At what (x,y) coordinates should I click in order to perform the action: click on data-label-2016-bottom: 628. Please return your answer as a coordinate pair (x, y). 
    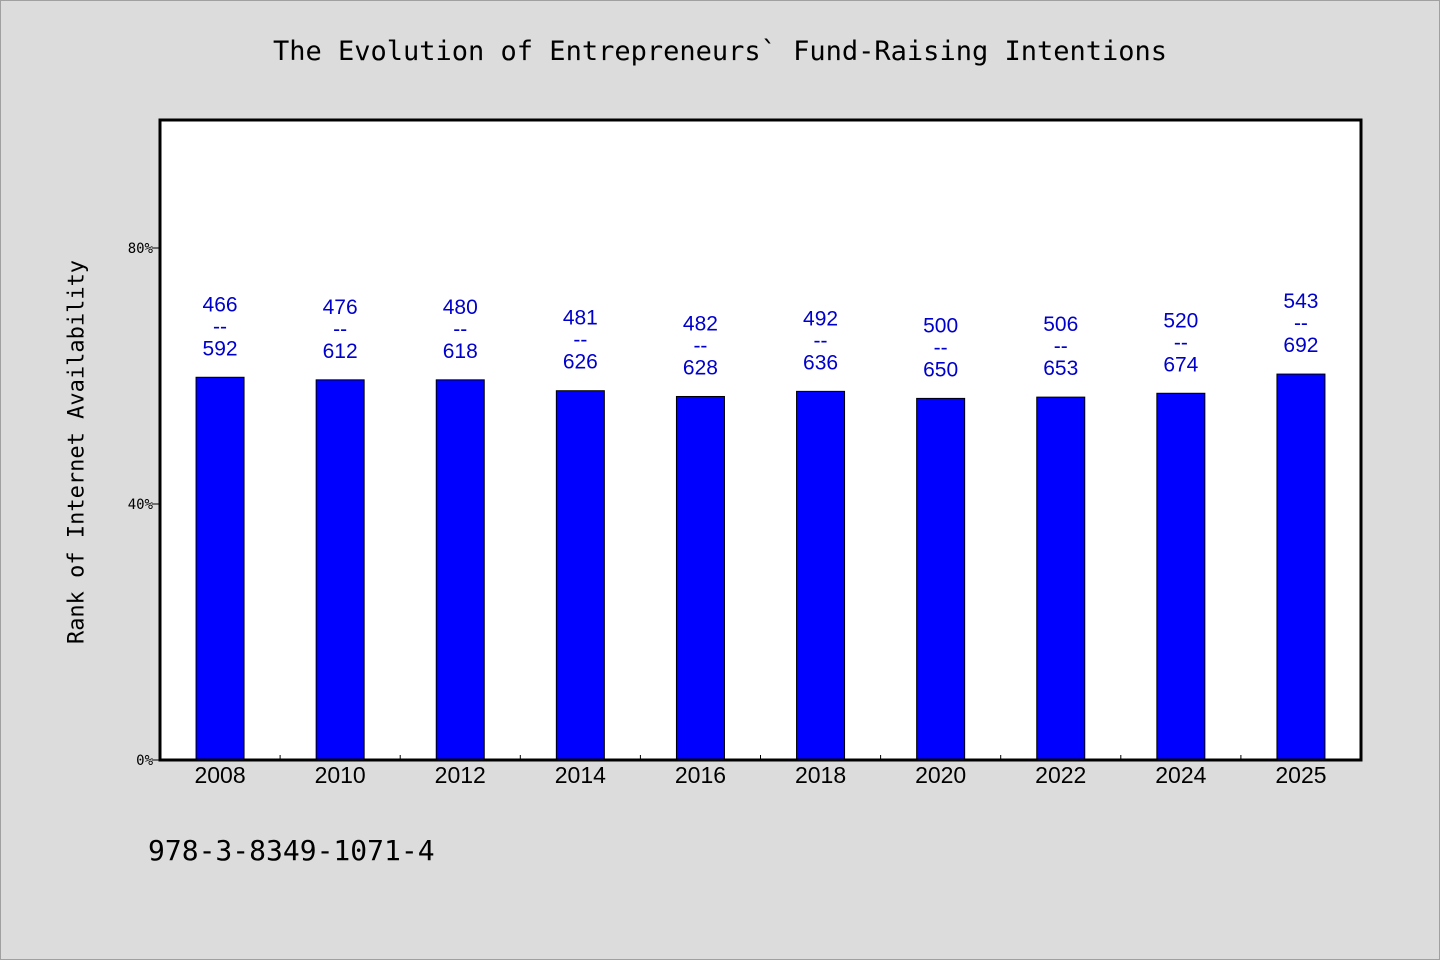
    Looking at the image, I should click on (700, 367).